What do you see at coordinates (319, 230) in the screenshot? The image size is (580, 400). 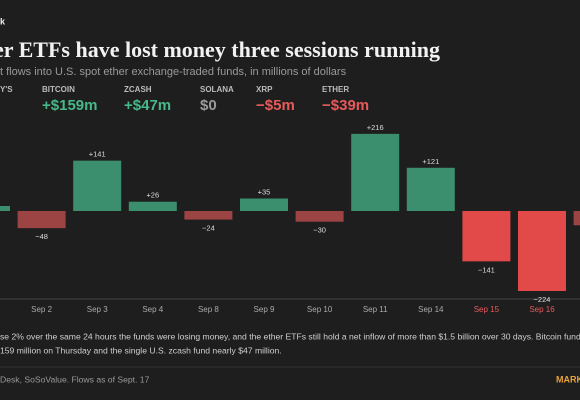 I see `value-label: −30` at bounding box center [319, 230].